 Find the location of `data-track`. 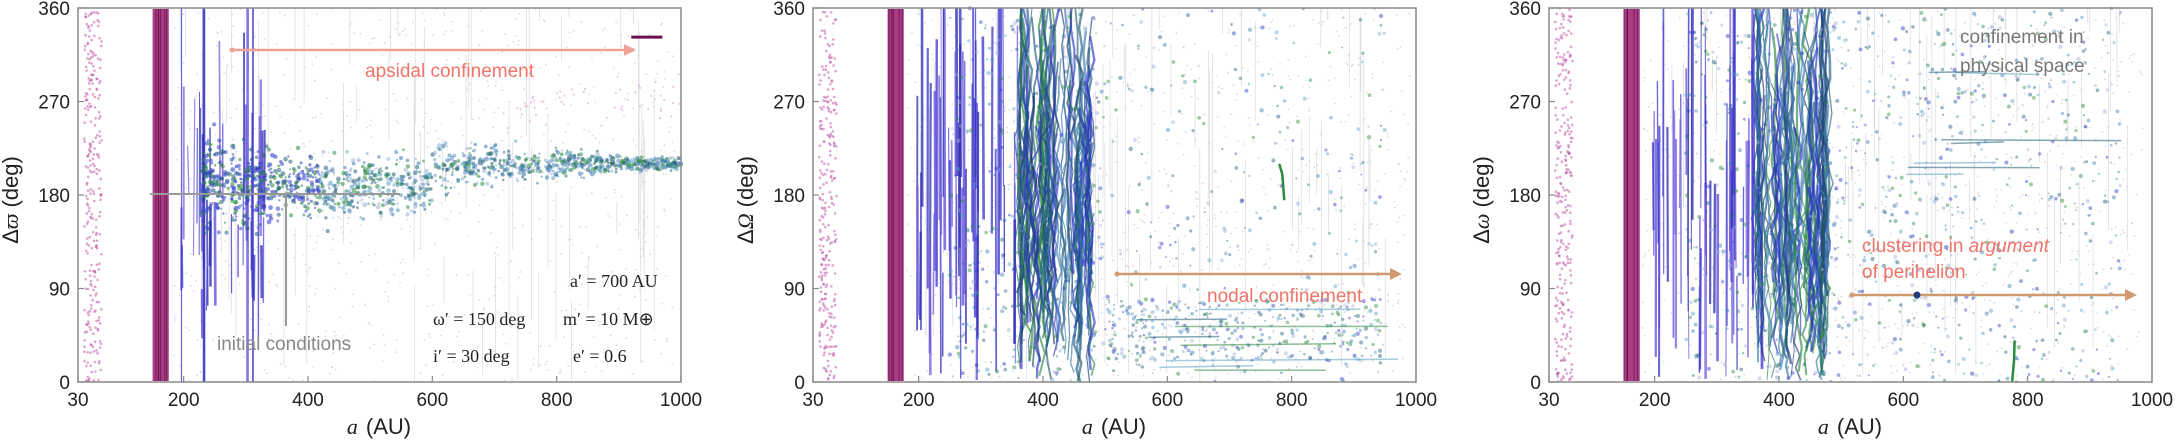

data-track is located at coordinates (1045, 173).